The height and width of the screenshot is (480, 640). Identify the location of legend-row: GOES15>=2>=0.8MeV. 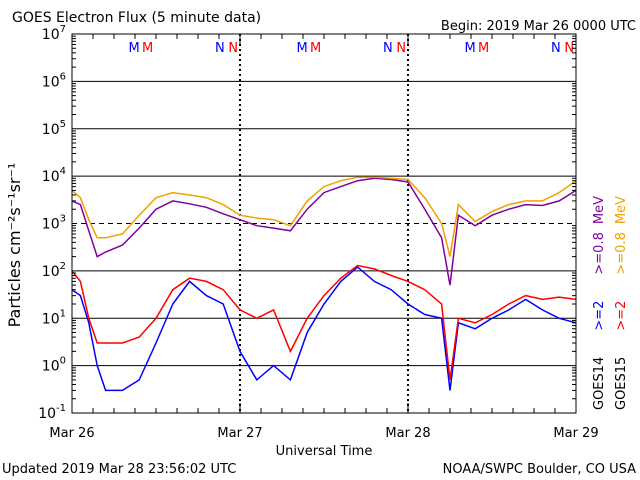
(621, 303).